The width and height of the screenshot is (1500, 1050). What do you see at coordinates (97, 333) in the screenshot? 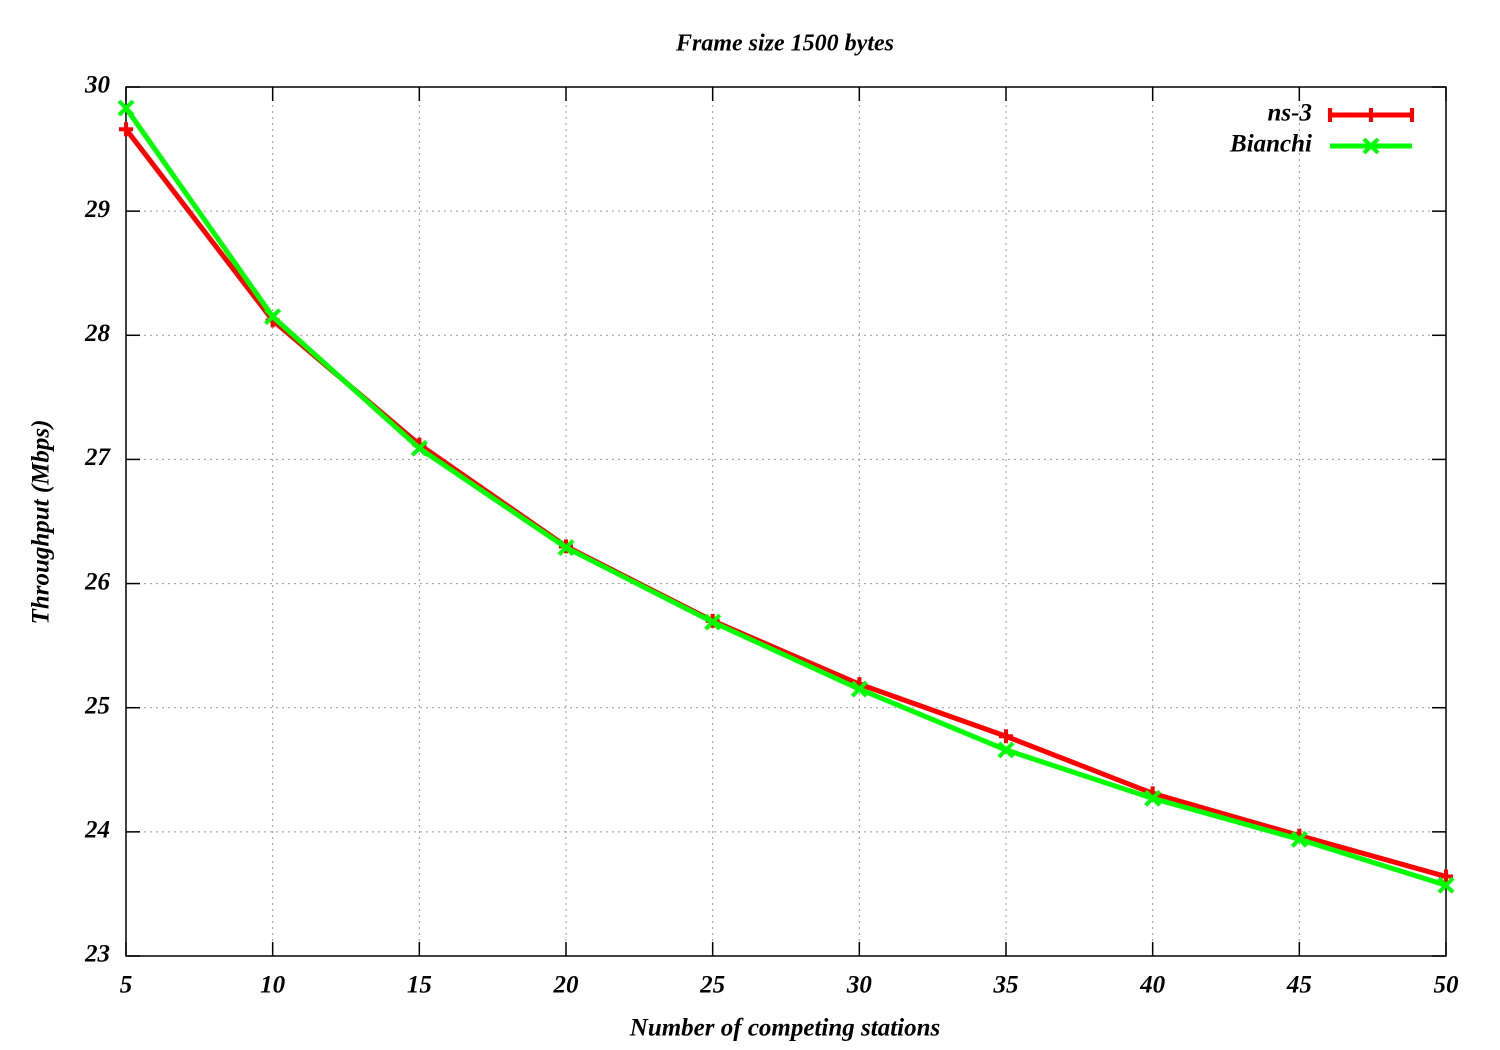
I see `y-tick-label: 28` at bounding box center [97, 333].